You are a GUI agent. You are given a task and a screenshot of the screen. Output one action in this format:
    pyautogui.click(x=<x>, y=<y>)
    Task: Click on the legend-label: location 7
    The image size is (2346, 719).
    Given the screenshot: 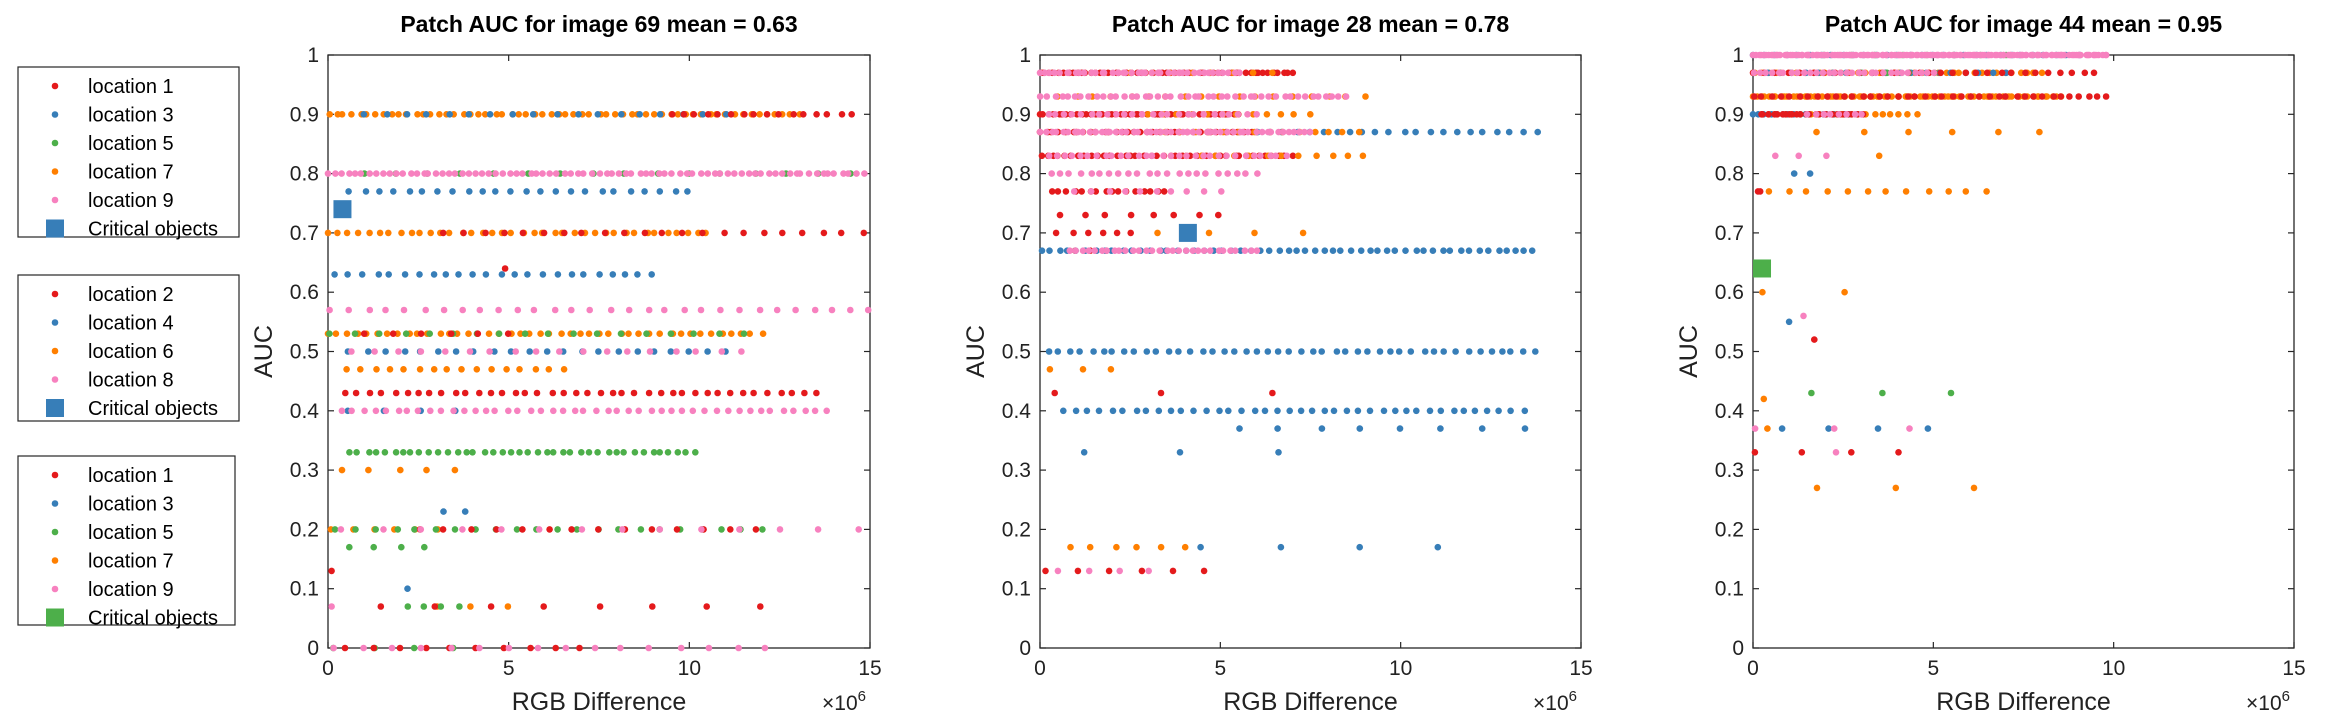 What is the action you would take?
    pyautogui.click(x=131, y=562)
    